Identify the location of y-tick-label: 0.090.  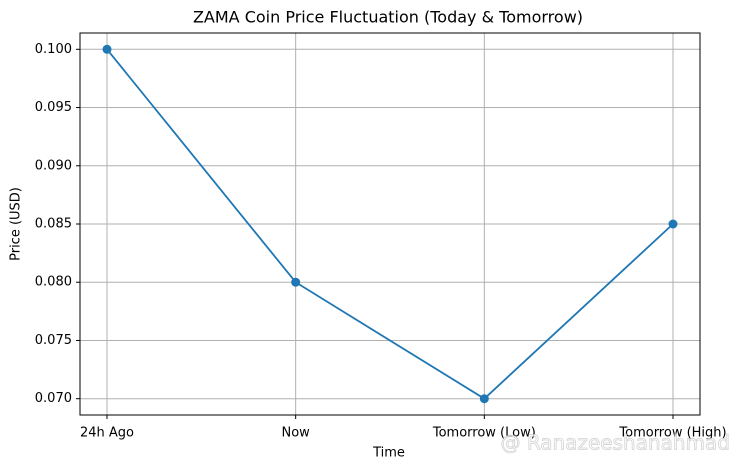
(53, 165).